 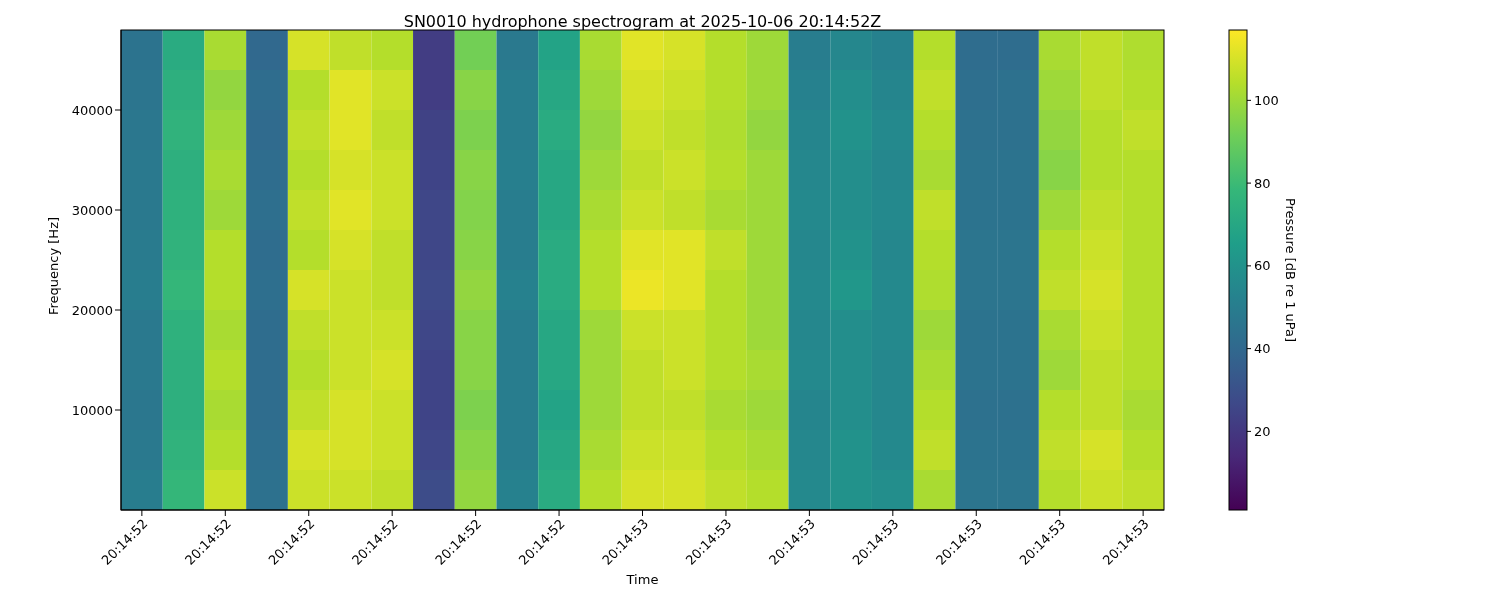 What do you see at coordinates (53, 265) in the screenshot?
I see `y-axis-title: Frequency [Hz]` at bounding box center [53, 265].